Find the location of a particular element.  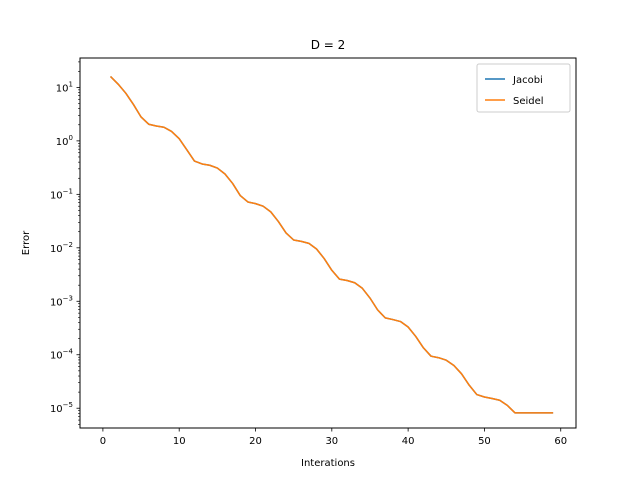

x-axis-label: Interations is located at coordinates (328, 463).